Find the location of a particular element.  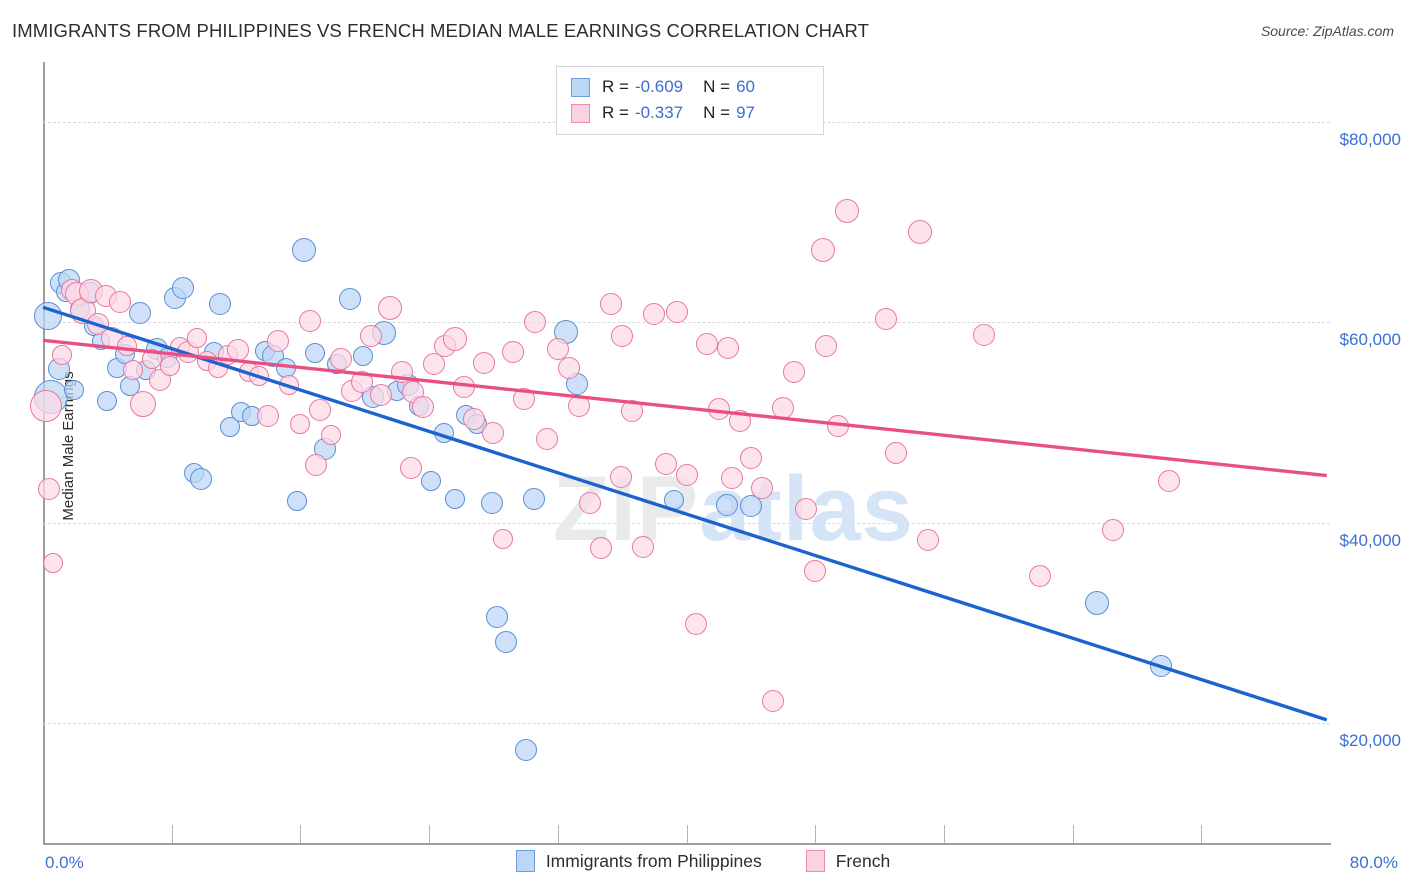

legend-label-philippines: Immigrants from Philippines is located at coordinates (653, 860).